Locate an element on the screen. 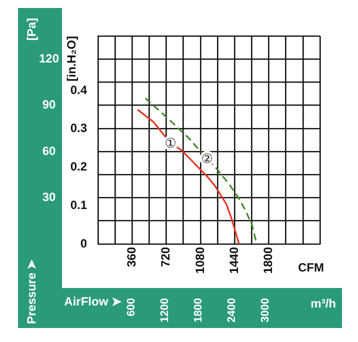 This screenshot has width=358, height=342. x-tick-label: 360 is located at coordinates (131, 257).